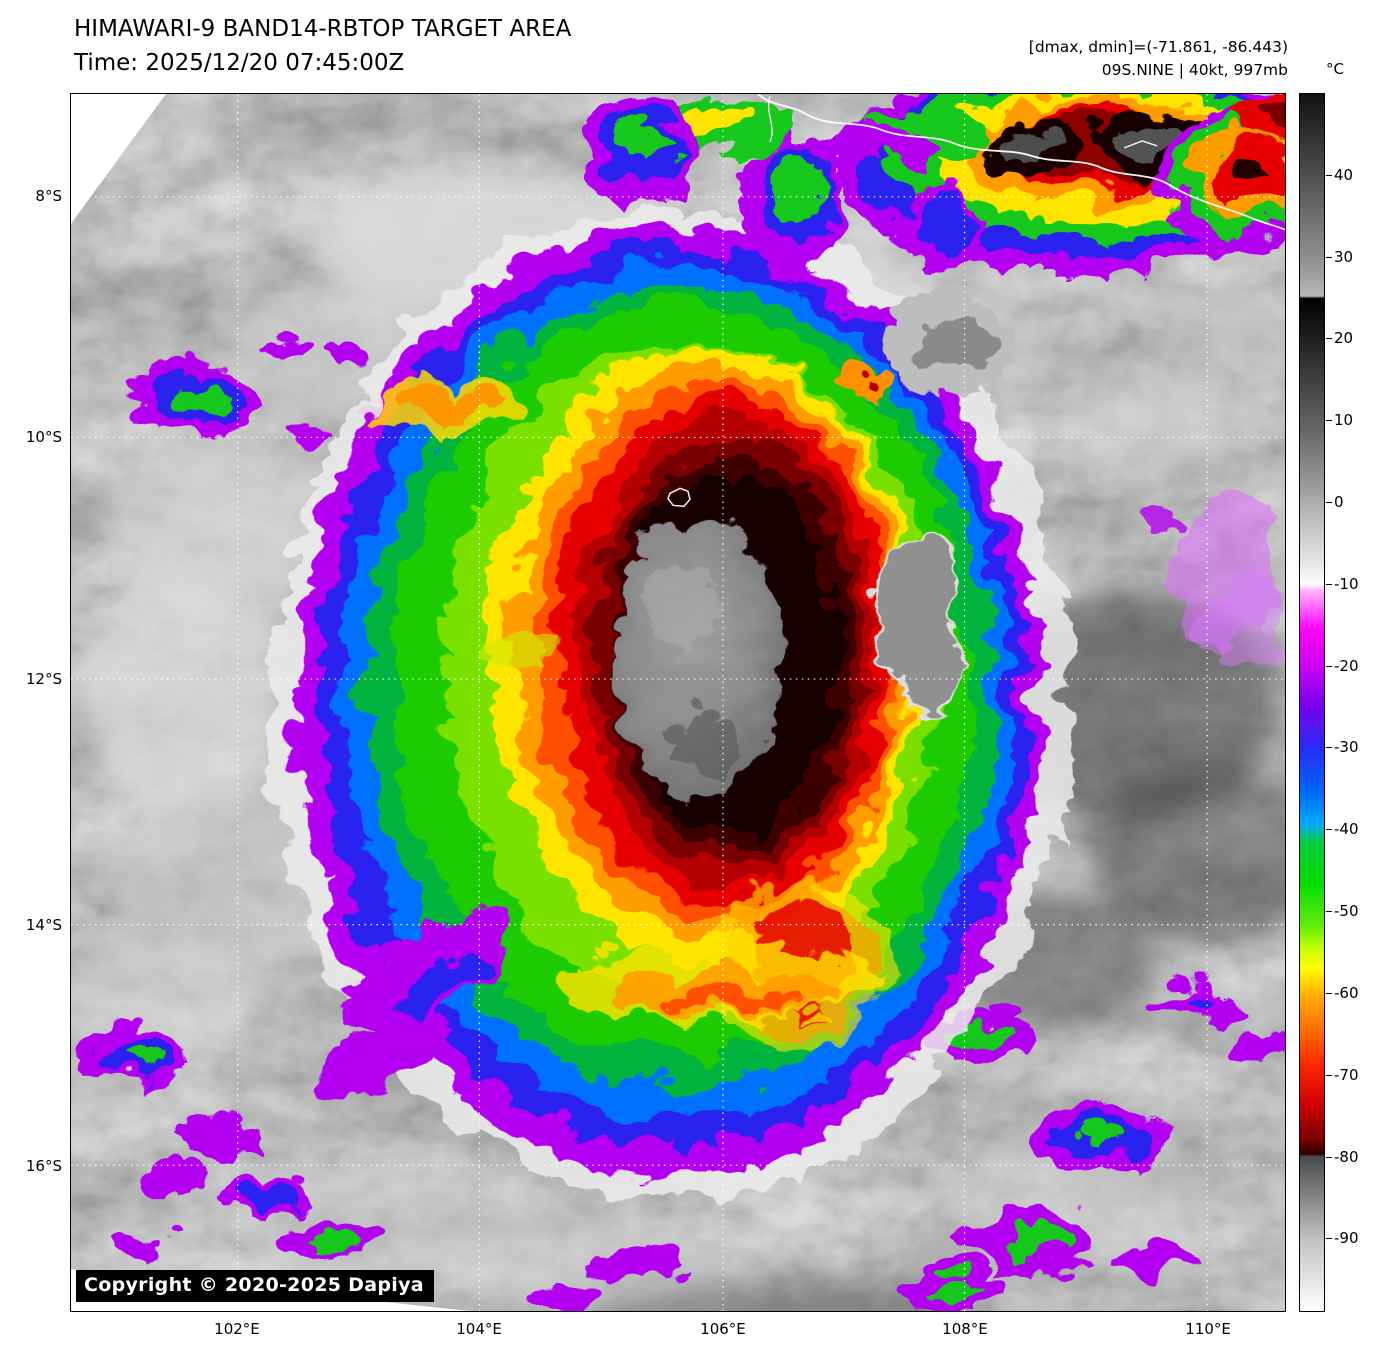 The height and width of the screenshot is (1359, 1388). I want to click on dry-slot-east, so click(915, 613).